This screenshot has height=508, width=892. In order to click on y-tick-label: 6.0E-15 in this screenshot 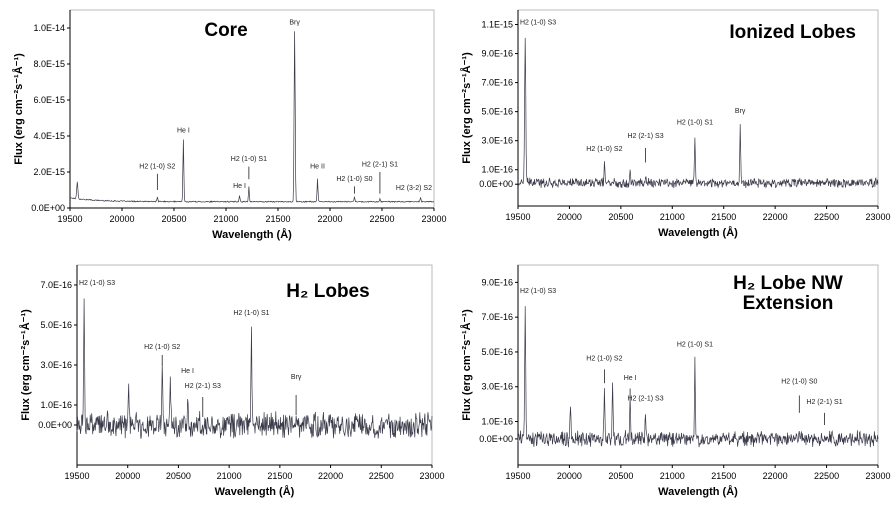, I will do `click(49, 100)`.